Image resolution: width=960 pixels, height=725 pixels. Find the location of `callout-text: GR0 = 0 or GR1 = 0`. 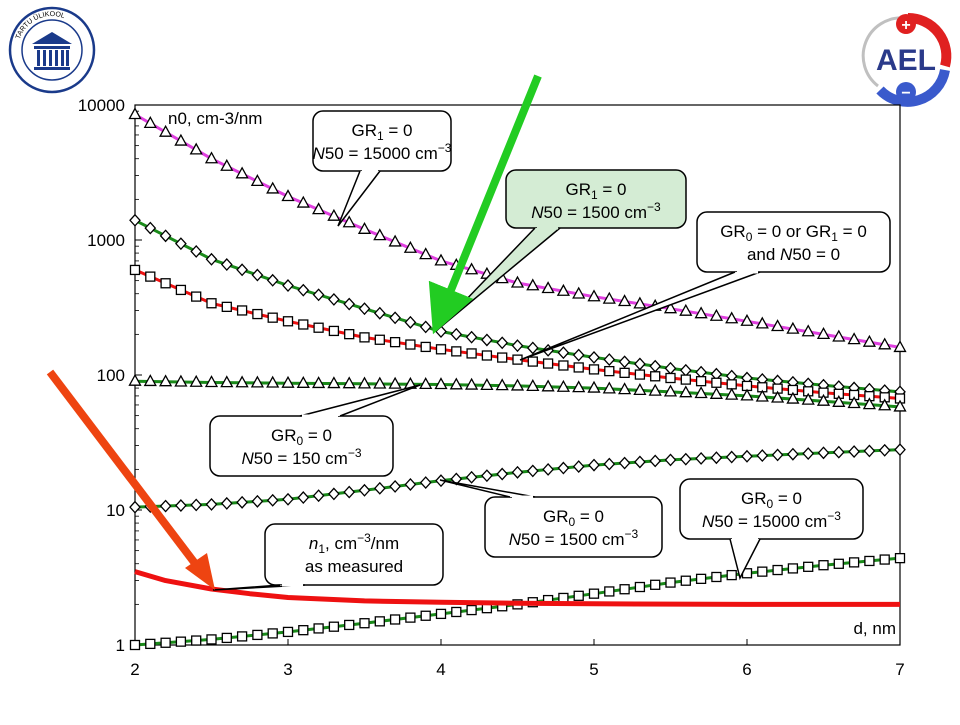

callout-text: GR0 = 0 or GR1 = 0 is located at coordinates (793, 233).